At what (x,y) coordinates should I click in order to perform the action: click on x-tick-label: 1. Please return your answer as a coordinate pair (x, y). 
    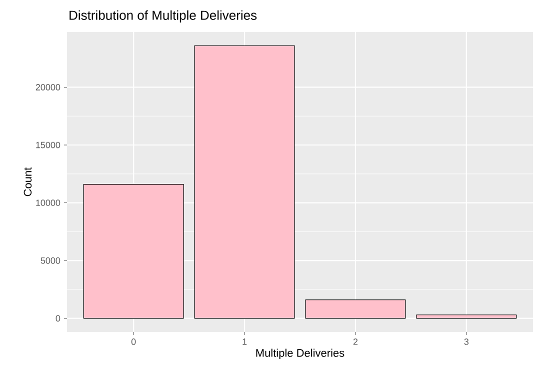
    Looking at the image, I should click on (244, 341).